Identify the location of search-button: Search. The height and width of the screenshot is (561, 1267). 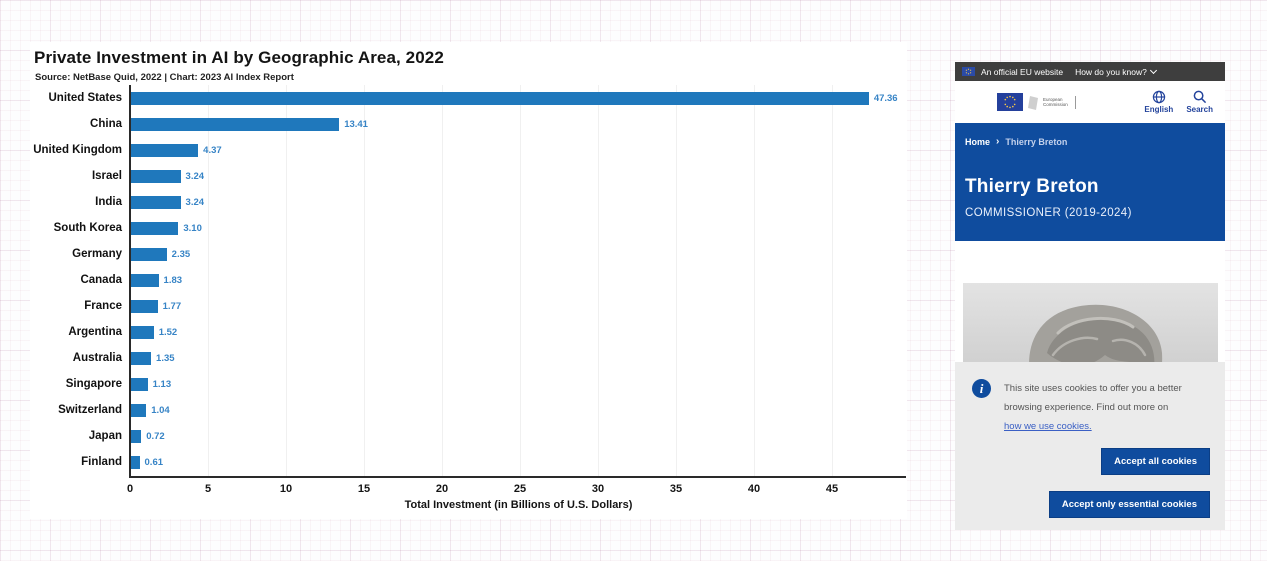
(1199, 102).